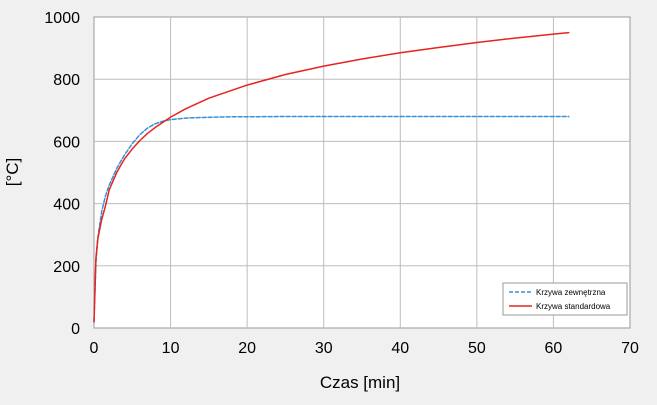  I want to click on x-tick-label: 20, so click(247, 348).